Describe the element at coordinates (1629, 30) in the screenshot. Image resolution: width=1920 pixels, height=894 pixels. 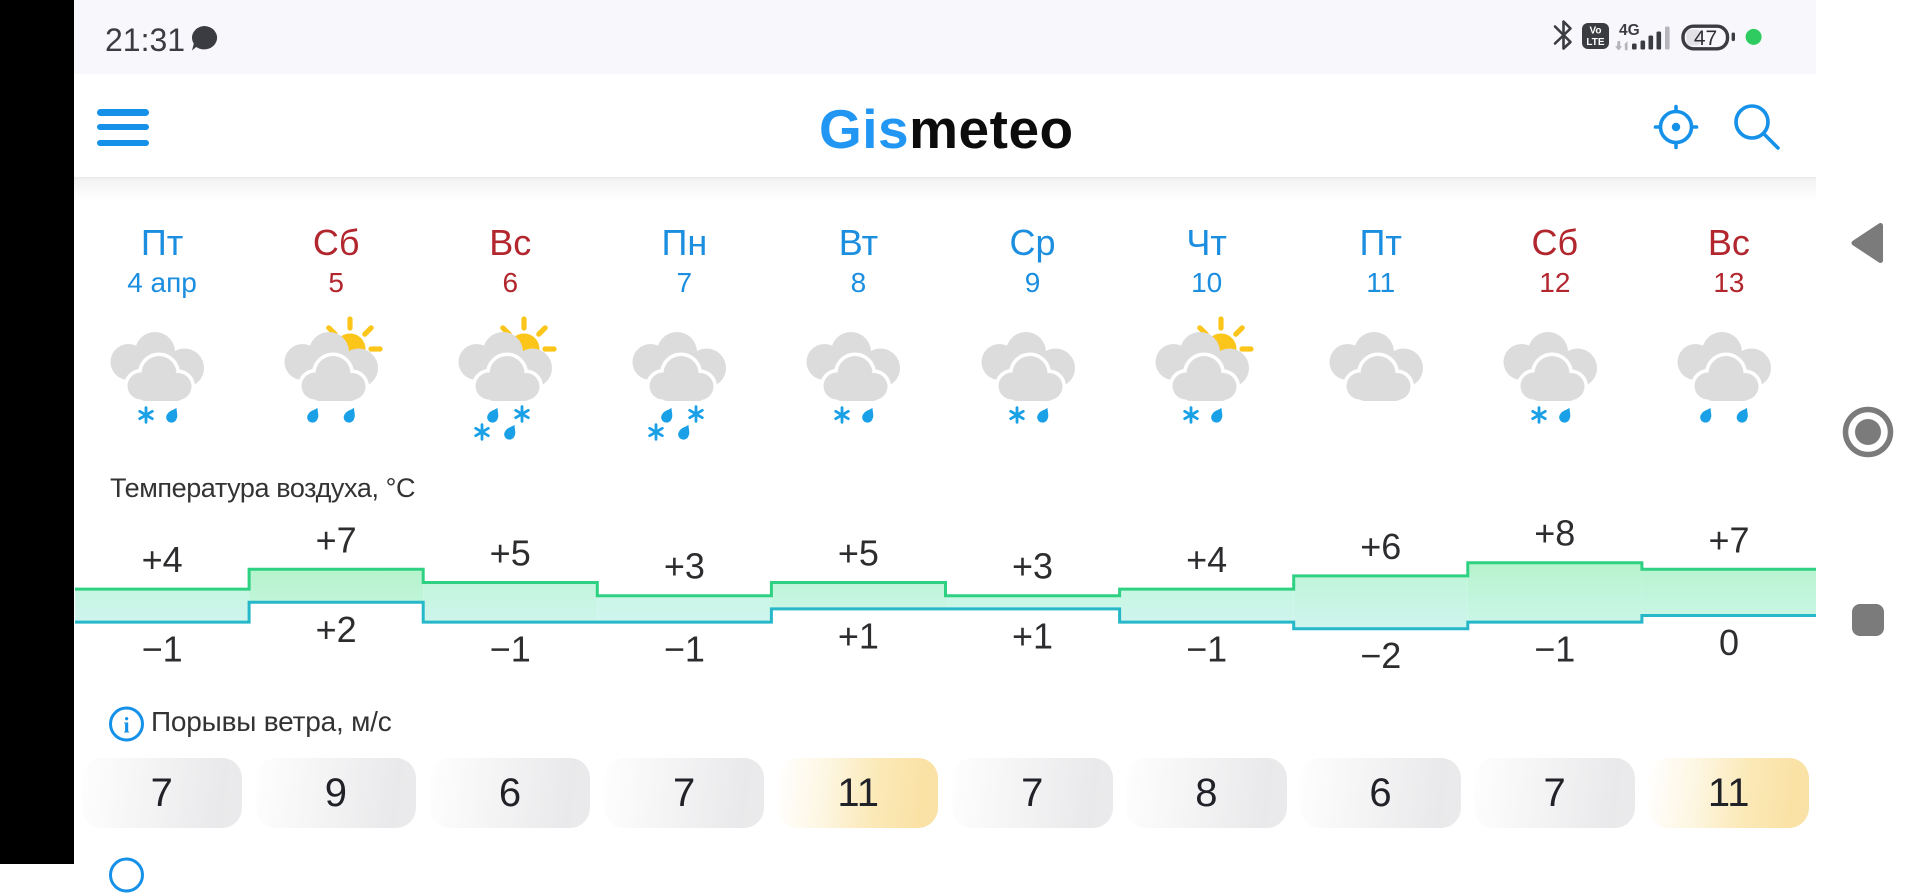
I see `svg-text: 4G` at that location.